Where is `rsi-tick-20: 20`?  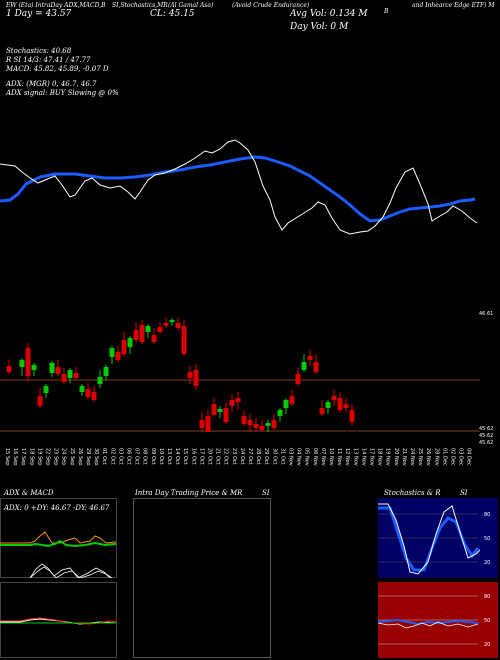
rsi-tick-20: 20 is located at coordinates (487, 645).